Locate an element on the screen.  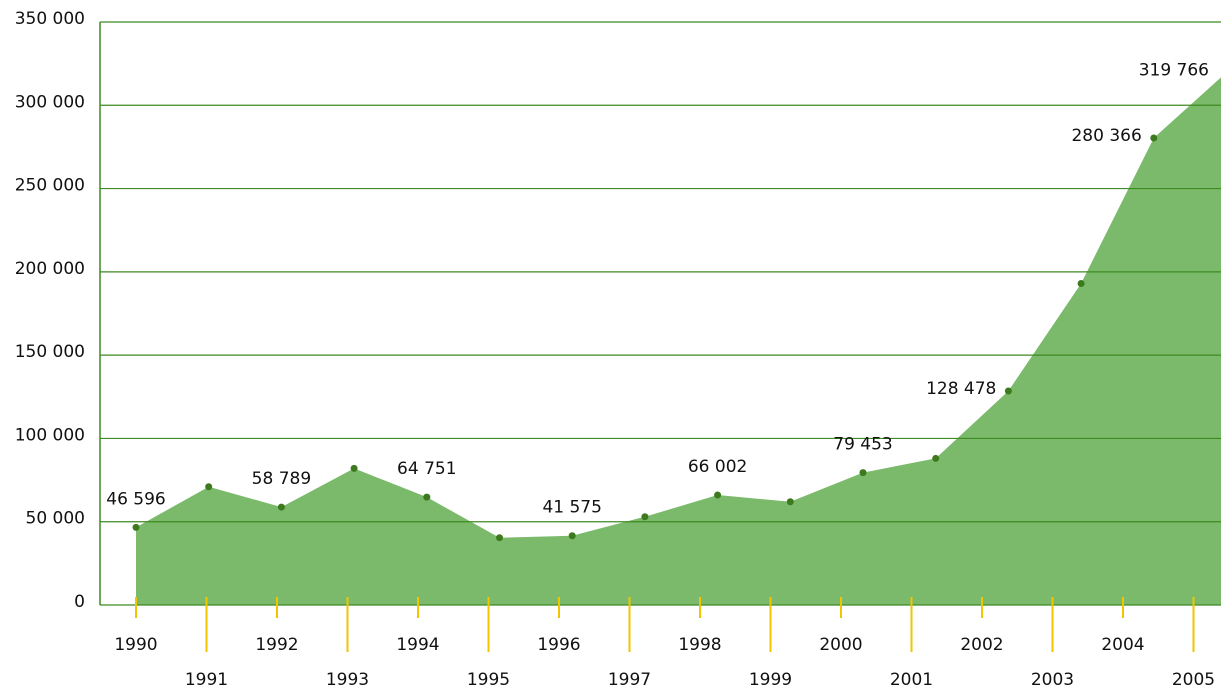
x-tick-label: 1997 is located at coordinates (629, 678).